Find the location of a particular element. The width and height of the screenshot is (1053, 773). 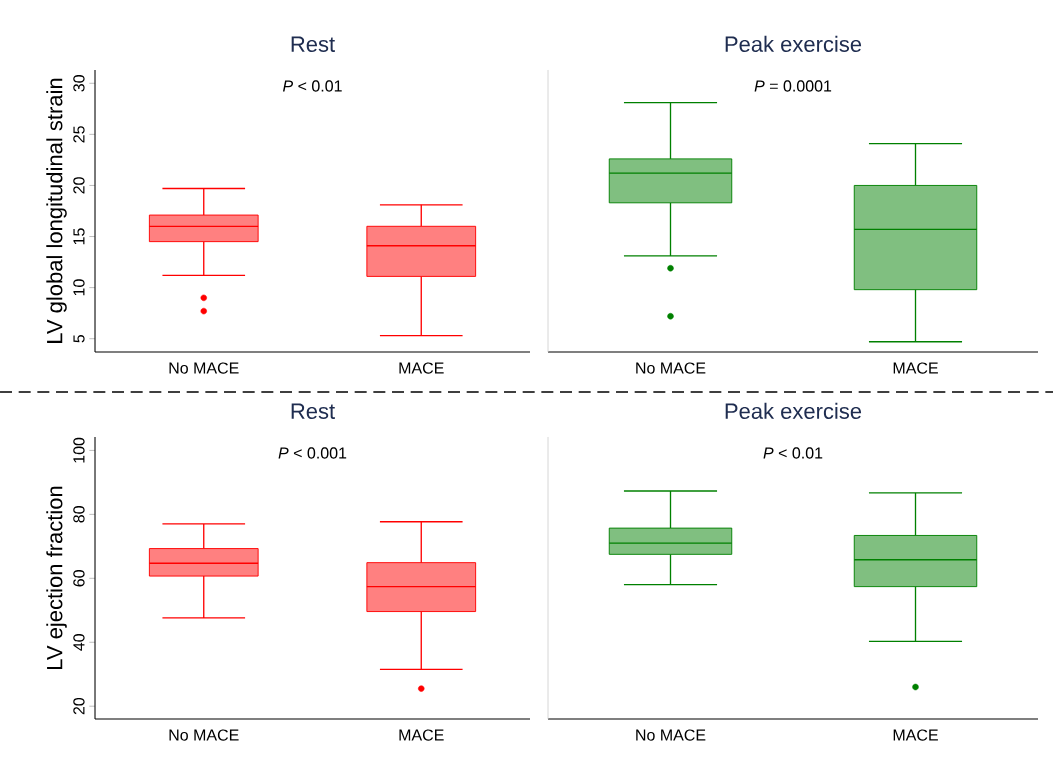

y-tick-label: 15 is located at coordinates (79, 236).